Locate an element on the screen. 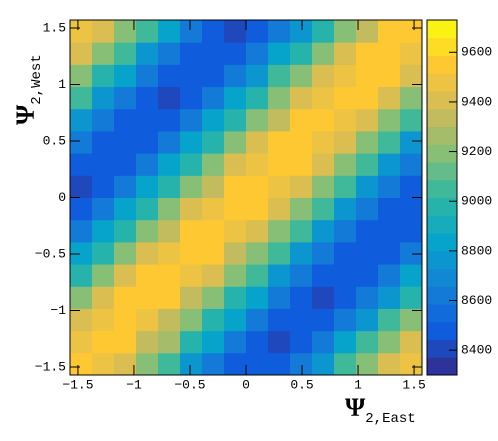 The height and width of the screenshot is (441, 498). x-axis-title: Ψ2,East is located at coordinates (380, 410).